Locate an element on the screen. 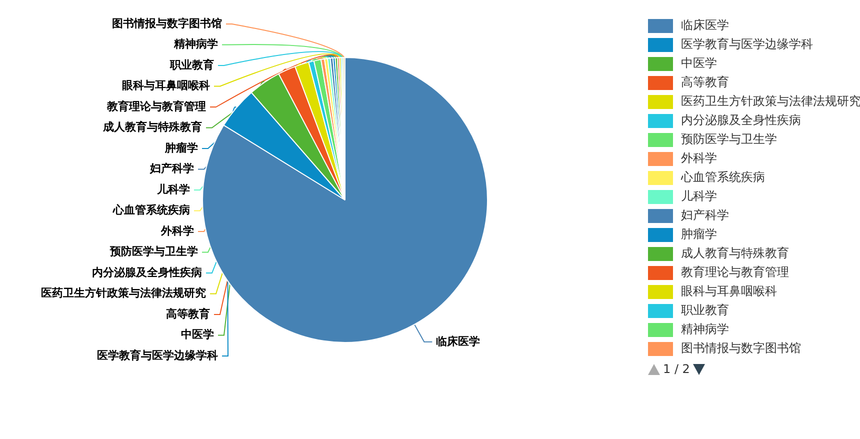  legend-label: 儿科学 is located at coordinates (699, 196).